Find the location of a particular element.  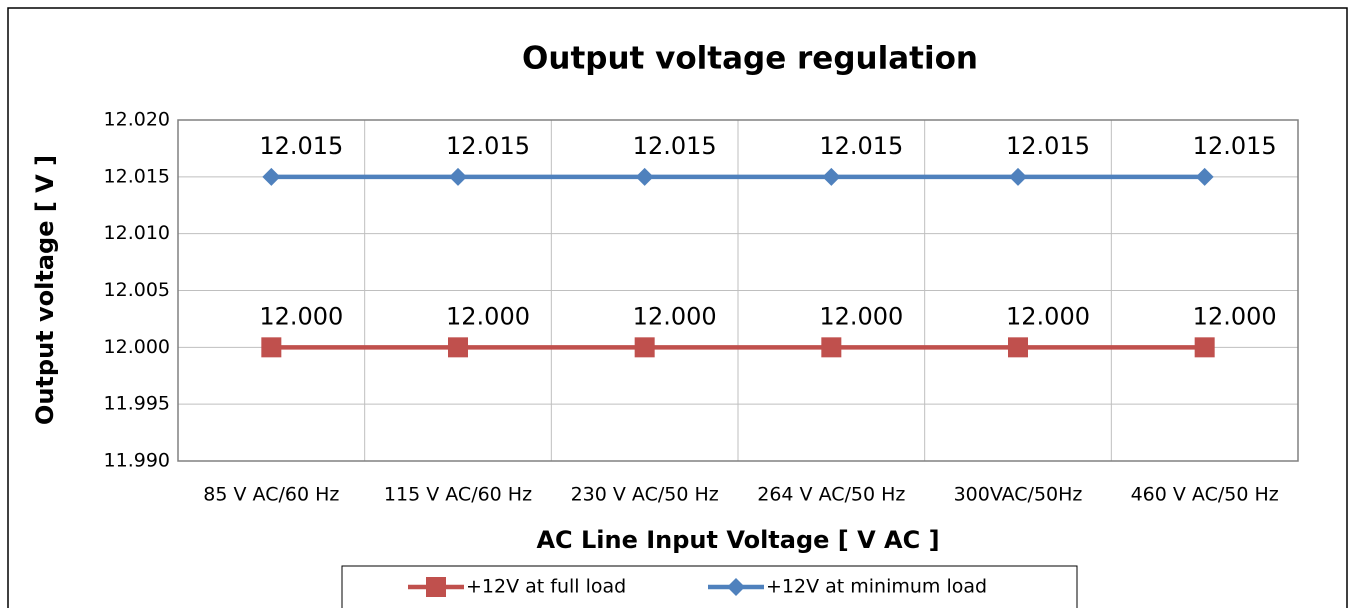

y-tick-label: 12.010 is located at coordinates (137, 233).